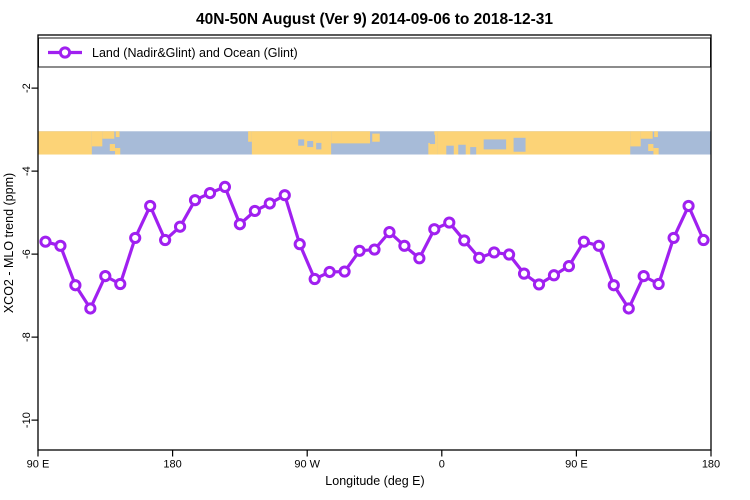 This screenshot has width=750, height=500. I want to click on legend-label: Land (Nadir&Glint) and Ocean (Glint), so click(195, 53).